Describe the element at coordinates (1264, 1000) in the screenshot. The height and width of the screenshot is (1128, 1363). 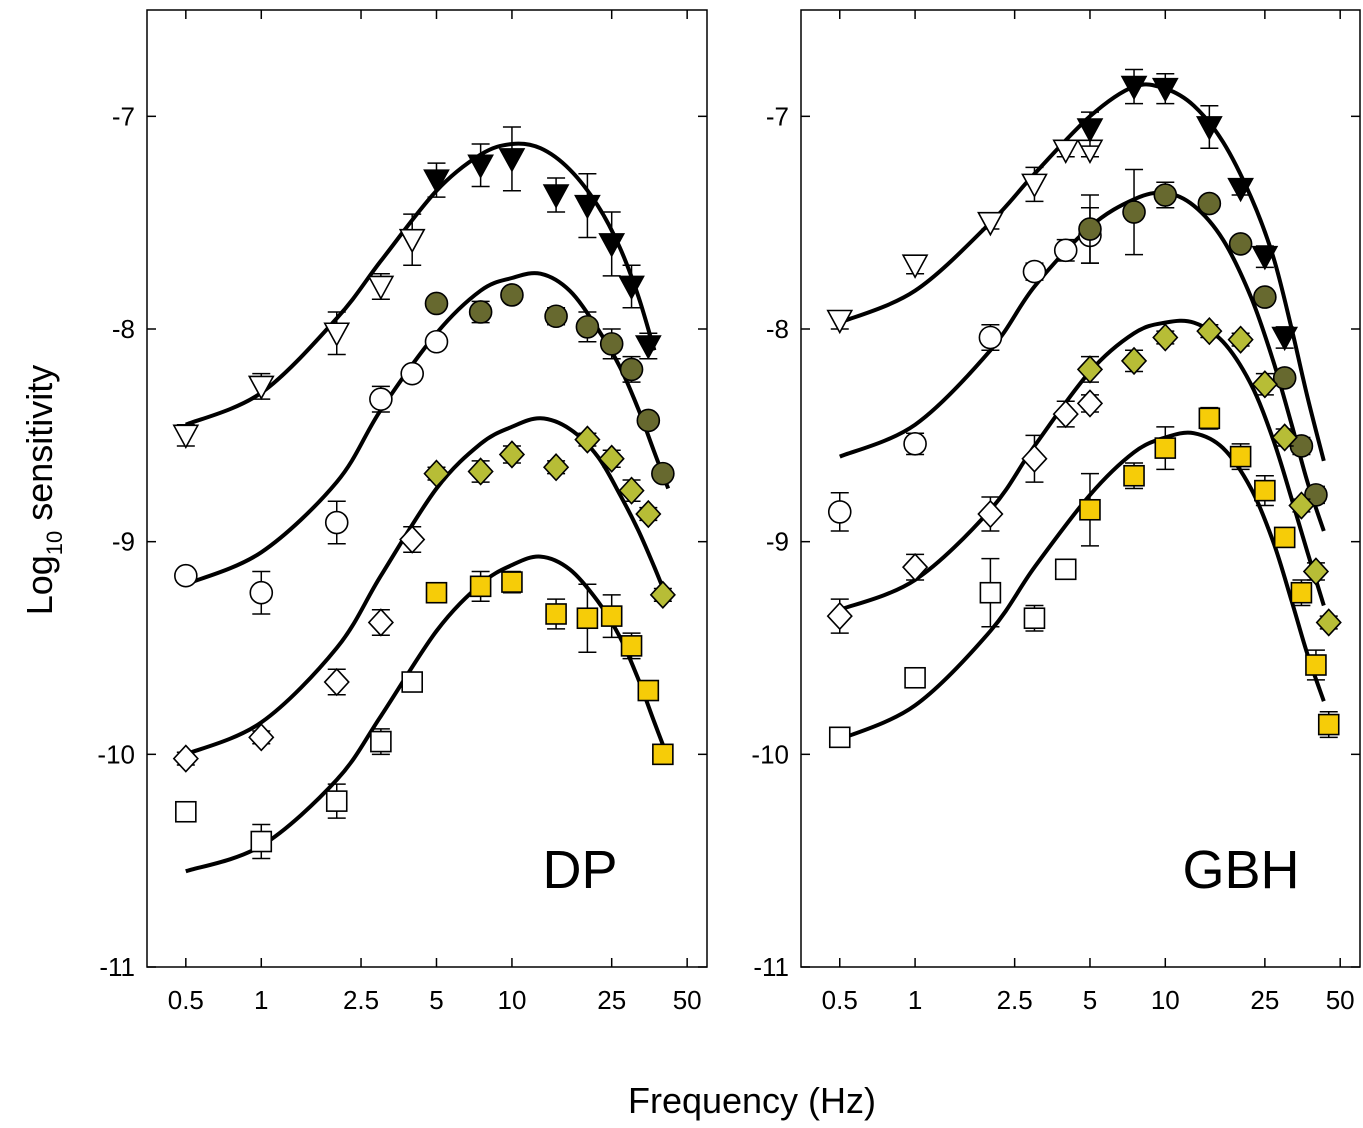
I see `x-tick-label: 25` at that location.